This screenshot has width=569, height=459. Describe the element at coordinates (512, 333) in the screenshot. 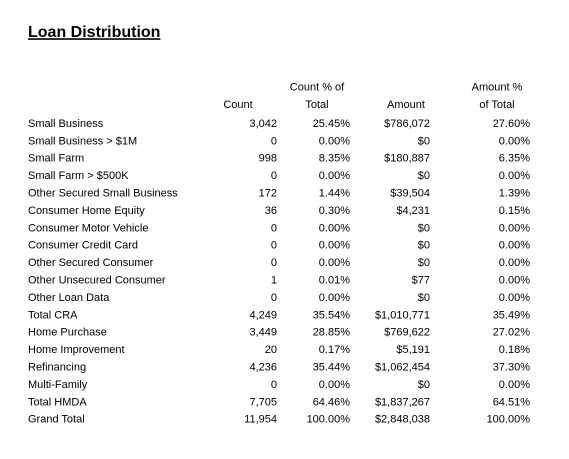

I see `cell: 27.02%` at that location.